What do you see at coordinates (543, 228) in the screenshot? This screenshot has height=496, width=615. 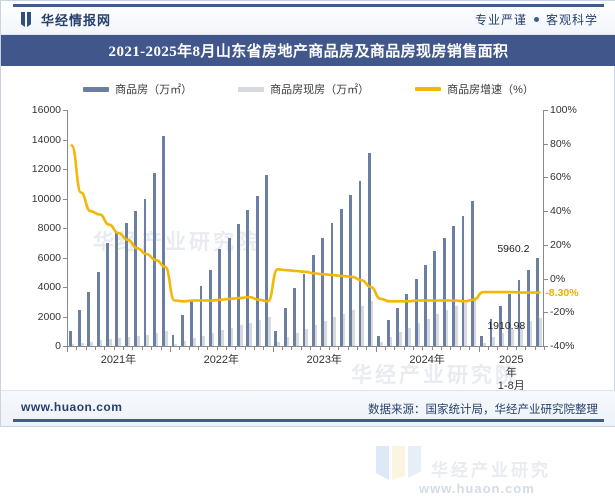 I see `y-axis-right` at bounding box center [543, 228].